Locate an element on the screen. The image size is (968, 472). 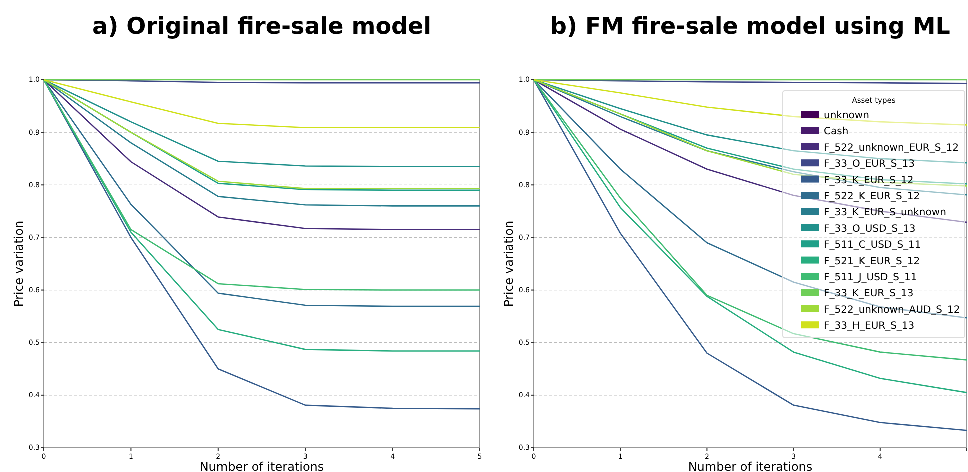
legend-label: F_511_J_USD_S_11 is located at coordinates (871, 278).